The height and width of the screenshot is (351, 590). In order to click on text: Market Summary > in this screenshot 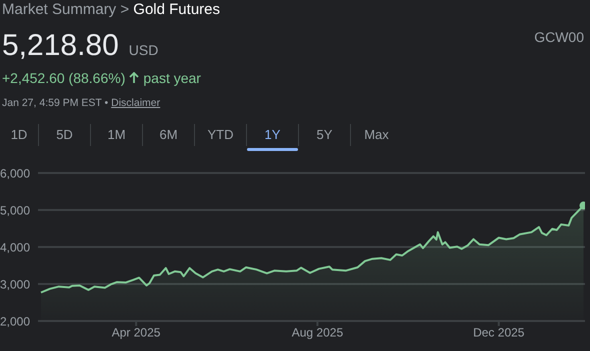, I will do `click(66, 9)`.